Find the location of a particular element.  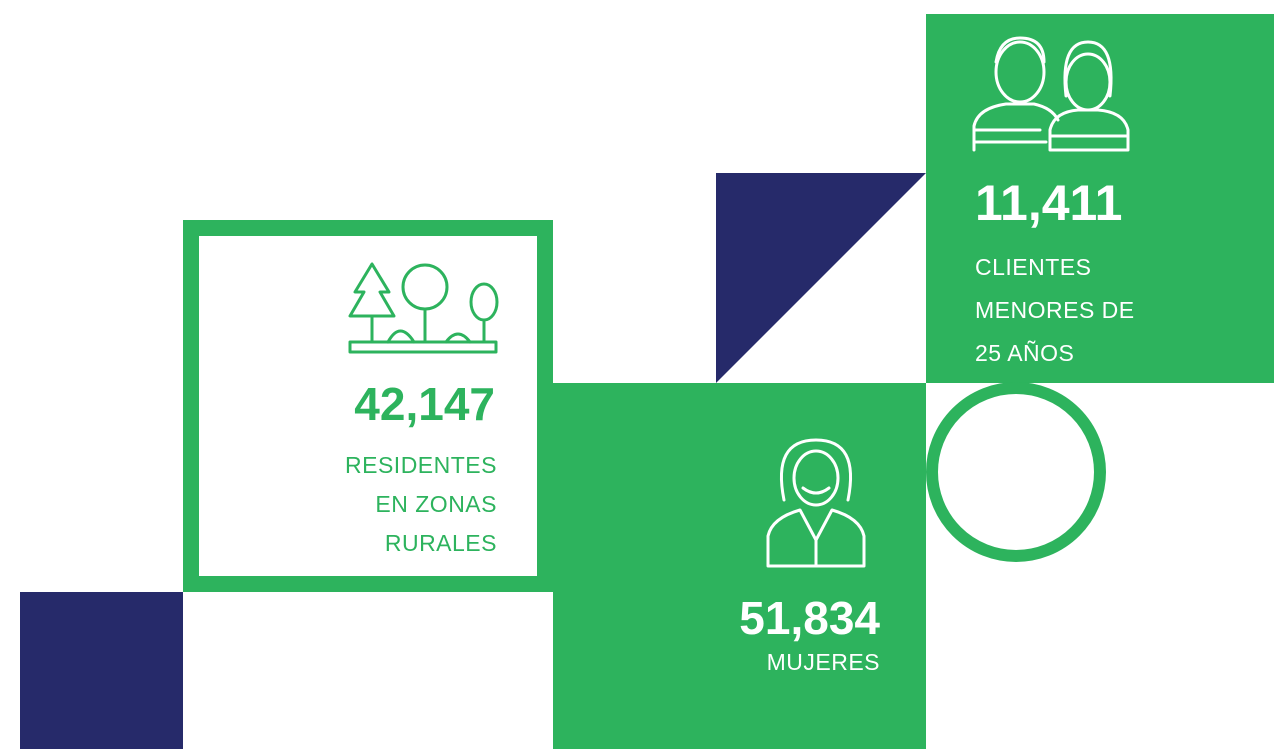

green-square-top is located at coordinates (1100, 198).